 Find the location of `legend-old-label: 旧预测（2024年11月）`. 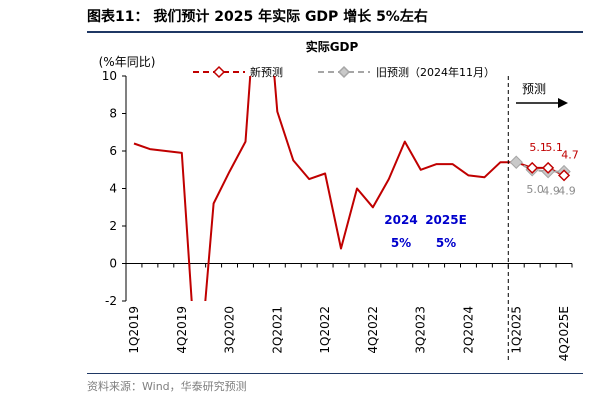

legend-old-label: 旧预测（2024年11月） is located at coordinates (435, 72).